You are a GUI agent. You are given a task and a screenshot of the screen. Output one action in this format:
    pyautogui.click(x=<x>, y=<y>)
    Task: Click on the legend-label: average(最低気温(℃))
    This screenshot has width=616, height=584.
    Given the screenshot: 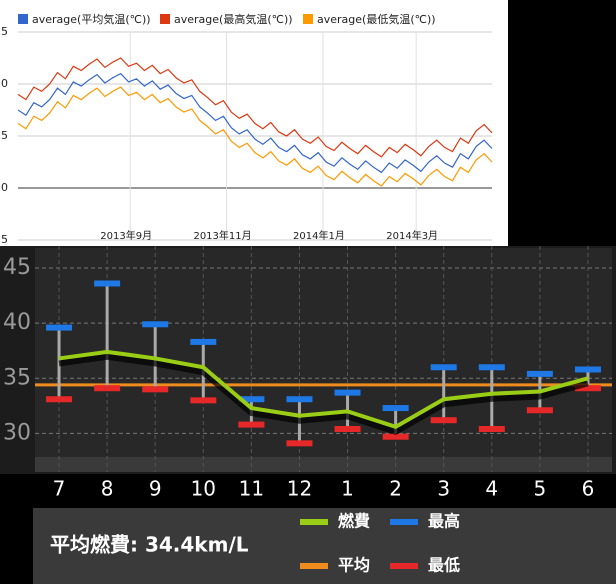 What is the action you would take?
    pyautogui.click(x=376, y=19)
    